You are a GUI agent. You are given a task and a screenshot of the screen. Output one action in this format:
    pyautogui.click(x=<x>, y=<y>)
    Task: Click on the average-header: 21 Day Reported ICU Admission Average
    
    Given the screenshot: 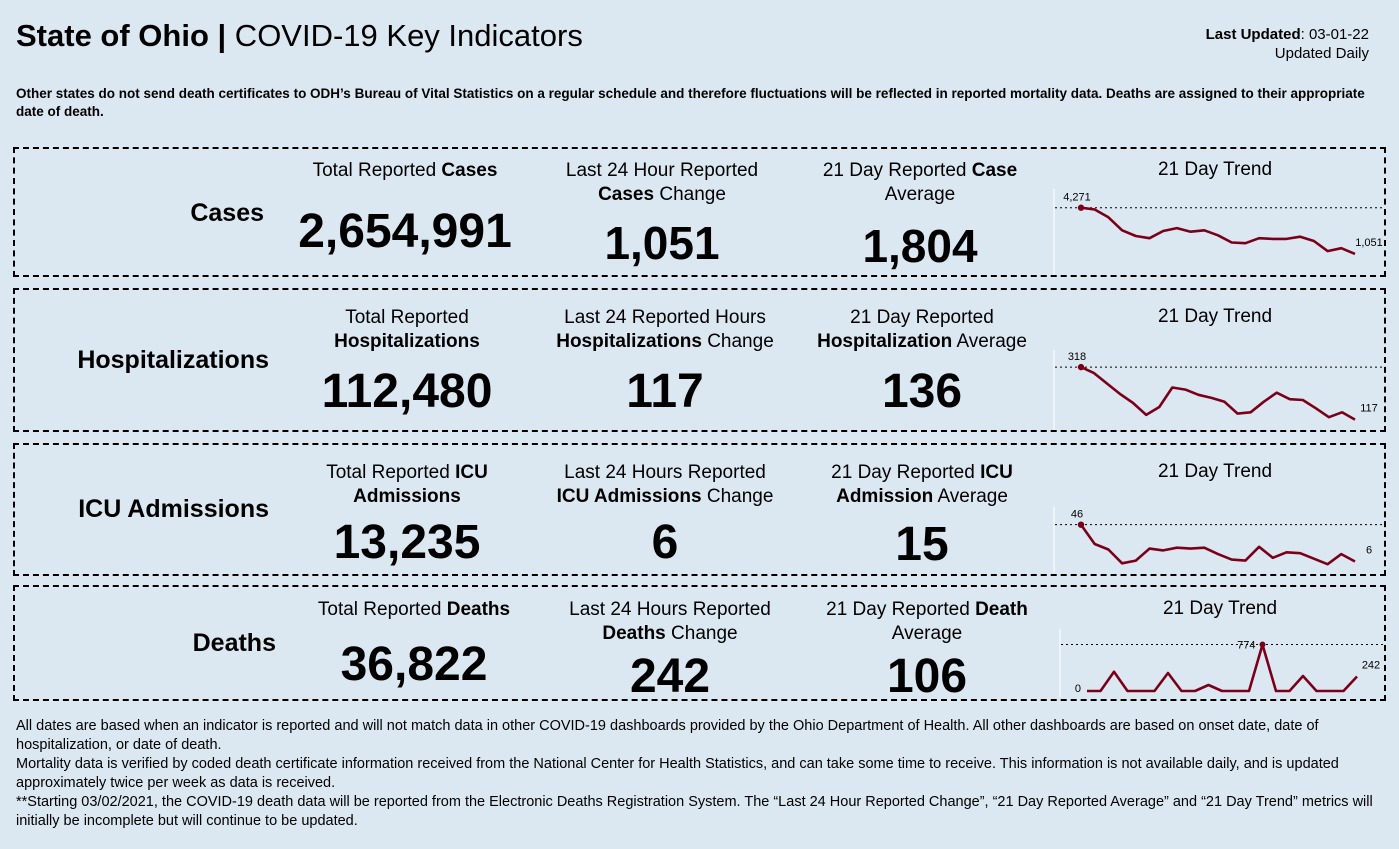 What is the action you would take?
    pyautogui.click(x=922, y=484)
    